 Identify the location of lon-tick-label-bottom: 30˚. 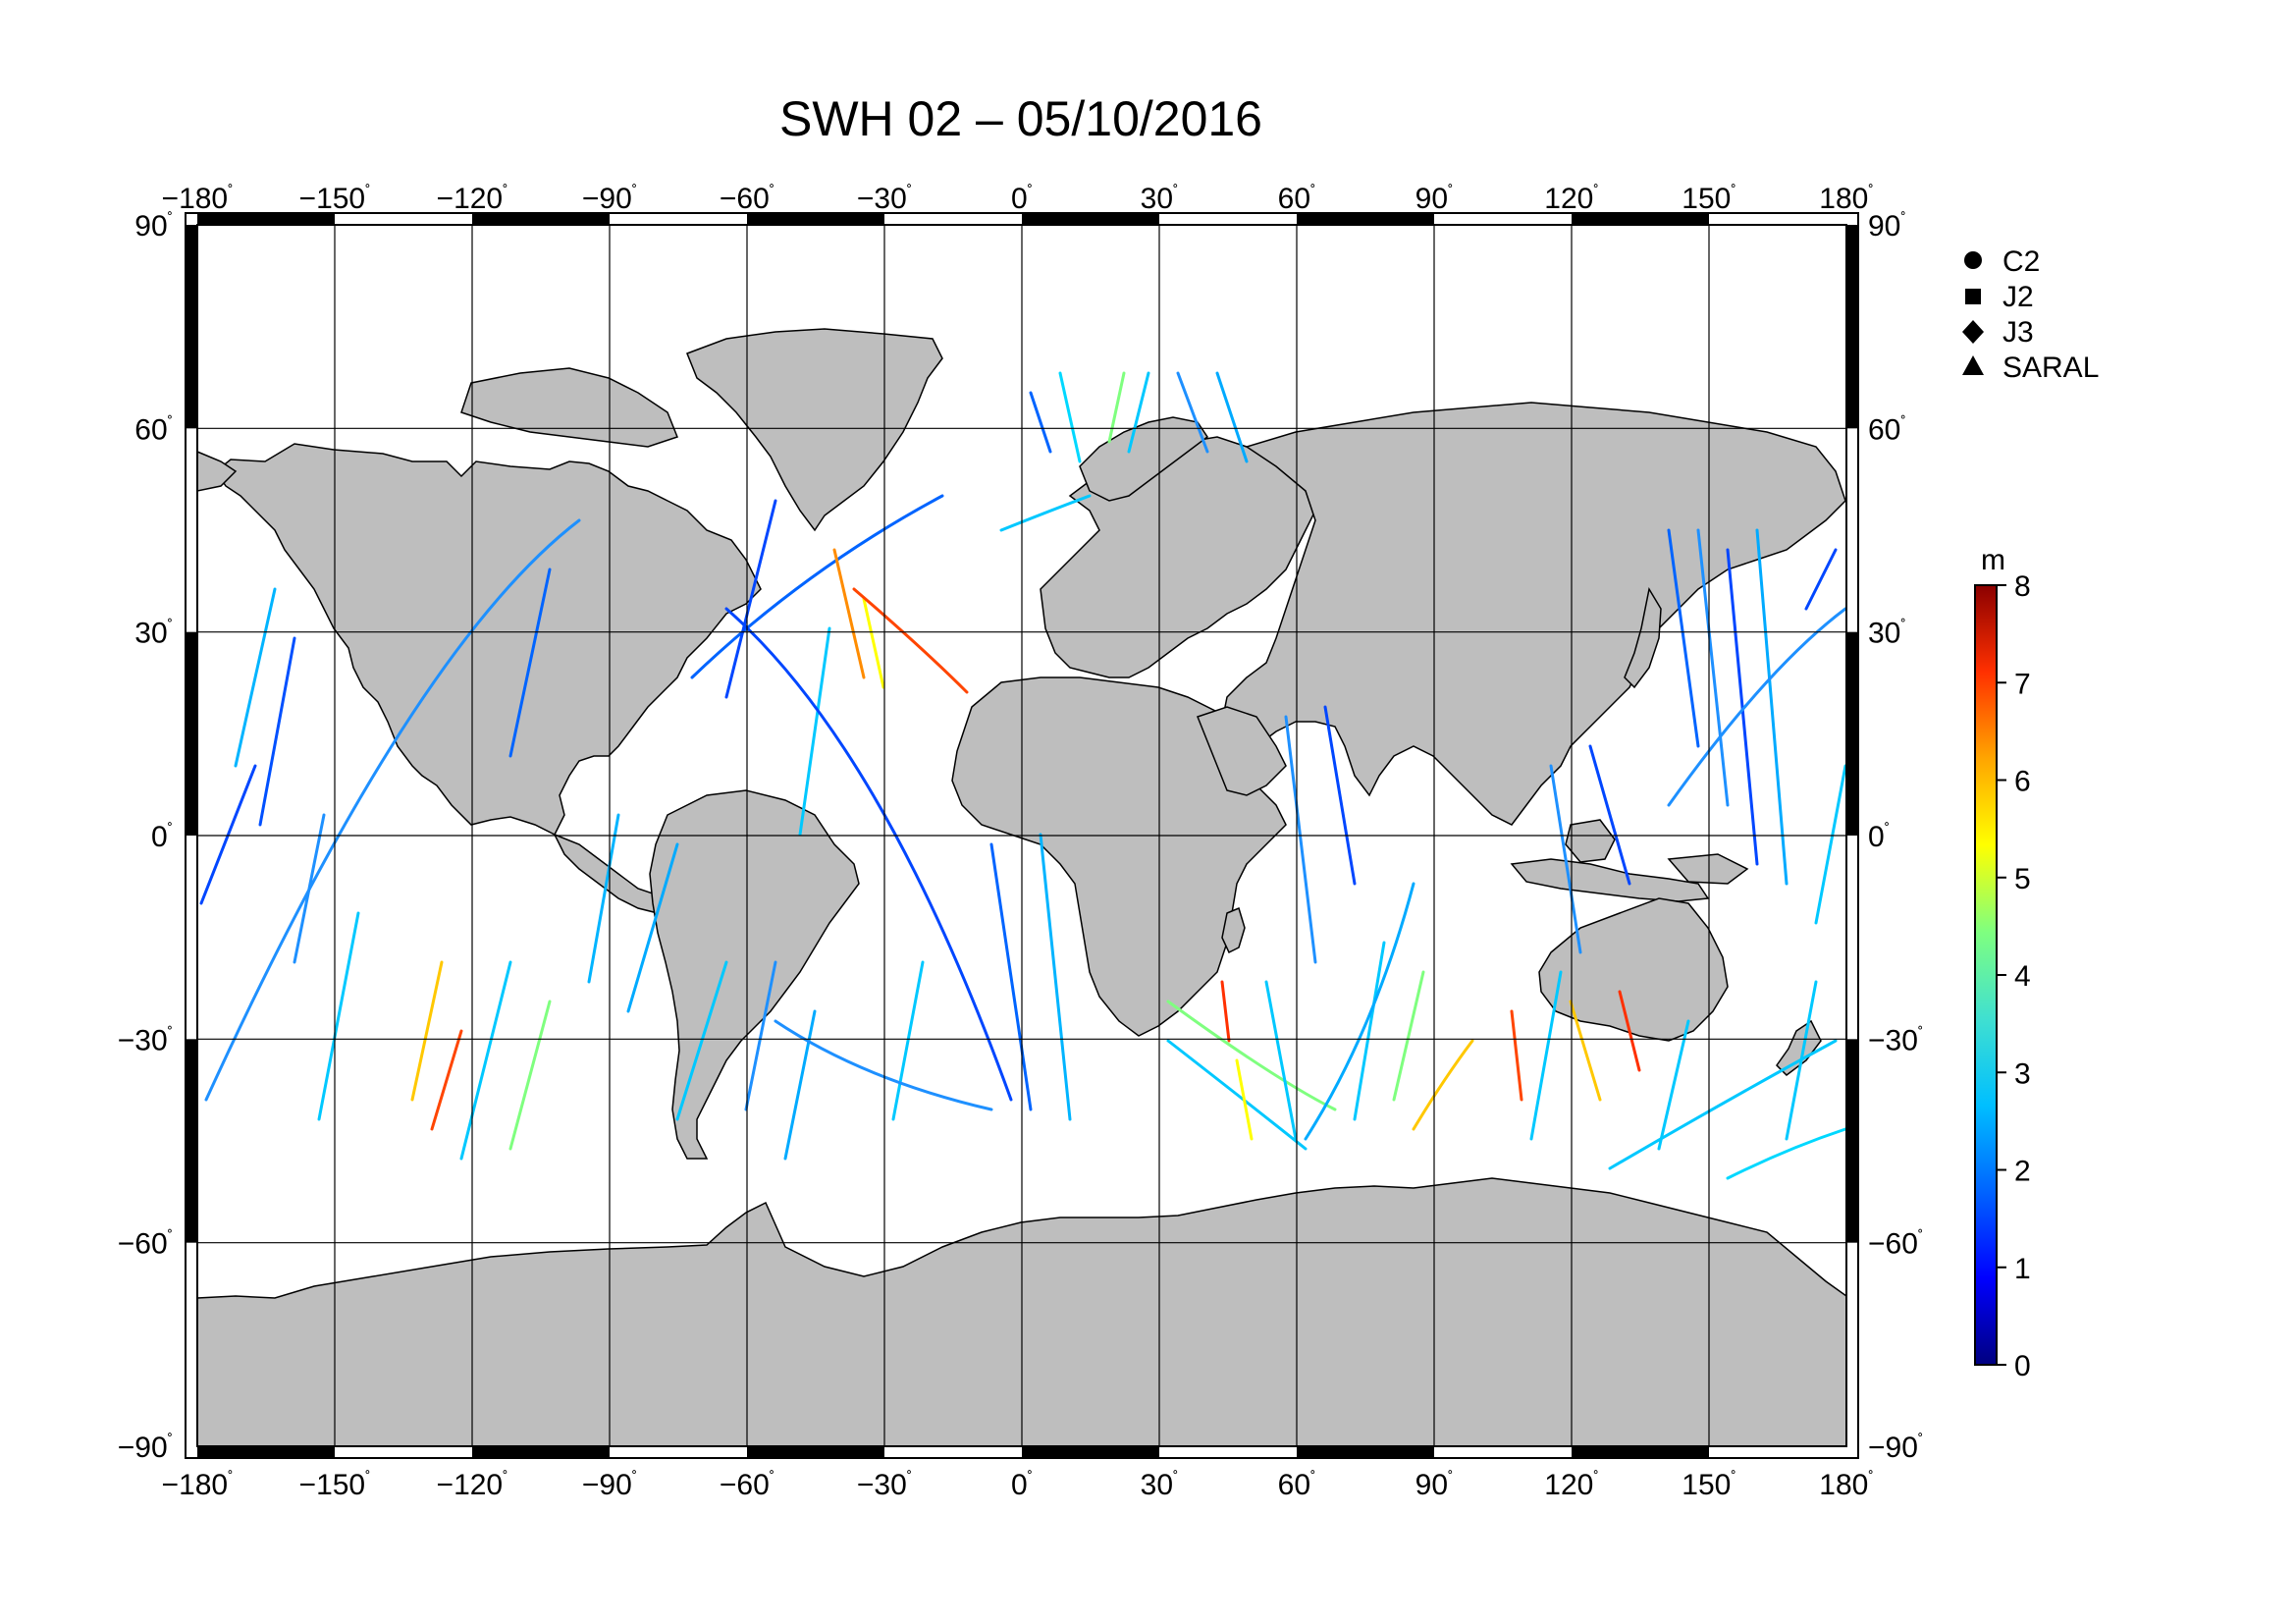
(1160, 1485).